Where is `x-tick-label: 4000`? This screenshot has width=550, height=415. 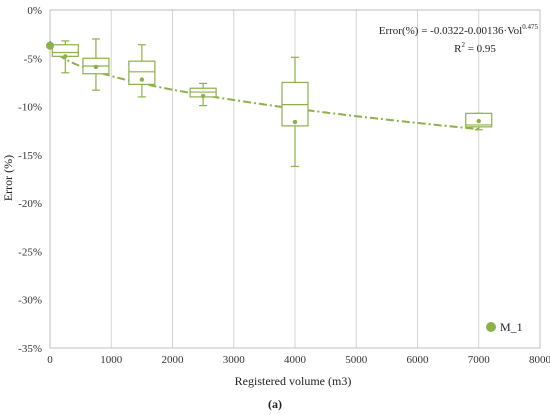
x-tick-label: 4000 is located at coordinates (295, 360).